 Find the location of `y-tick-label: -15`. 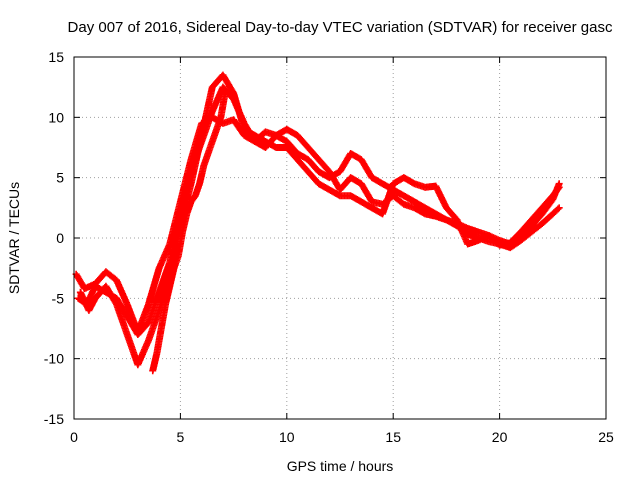

y-tick-label: -15 is located at coordinates (54, 419).